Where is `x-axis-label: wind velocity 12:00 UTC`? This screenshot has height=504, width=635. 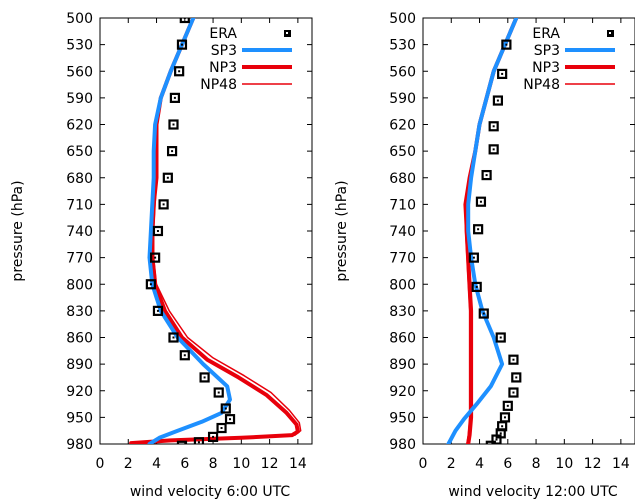
x-axis-label: wind velocity 12:00 UTC is located at coordinates (532, 492).